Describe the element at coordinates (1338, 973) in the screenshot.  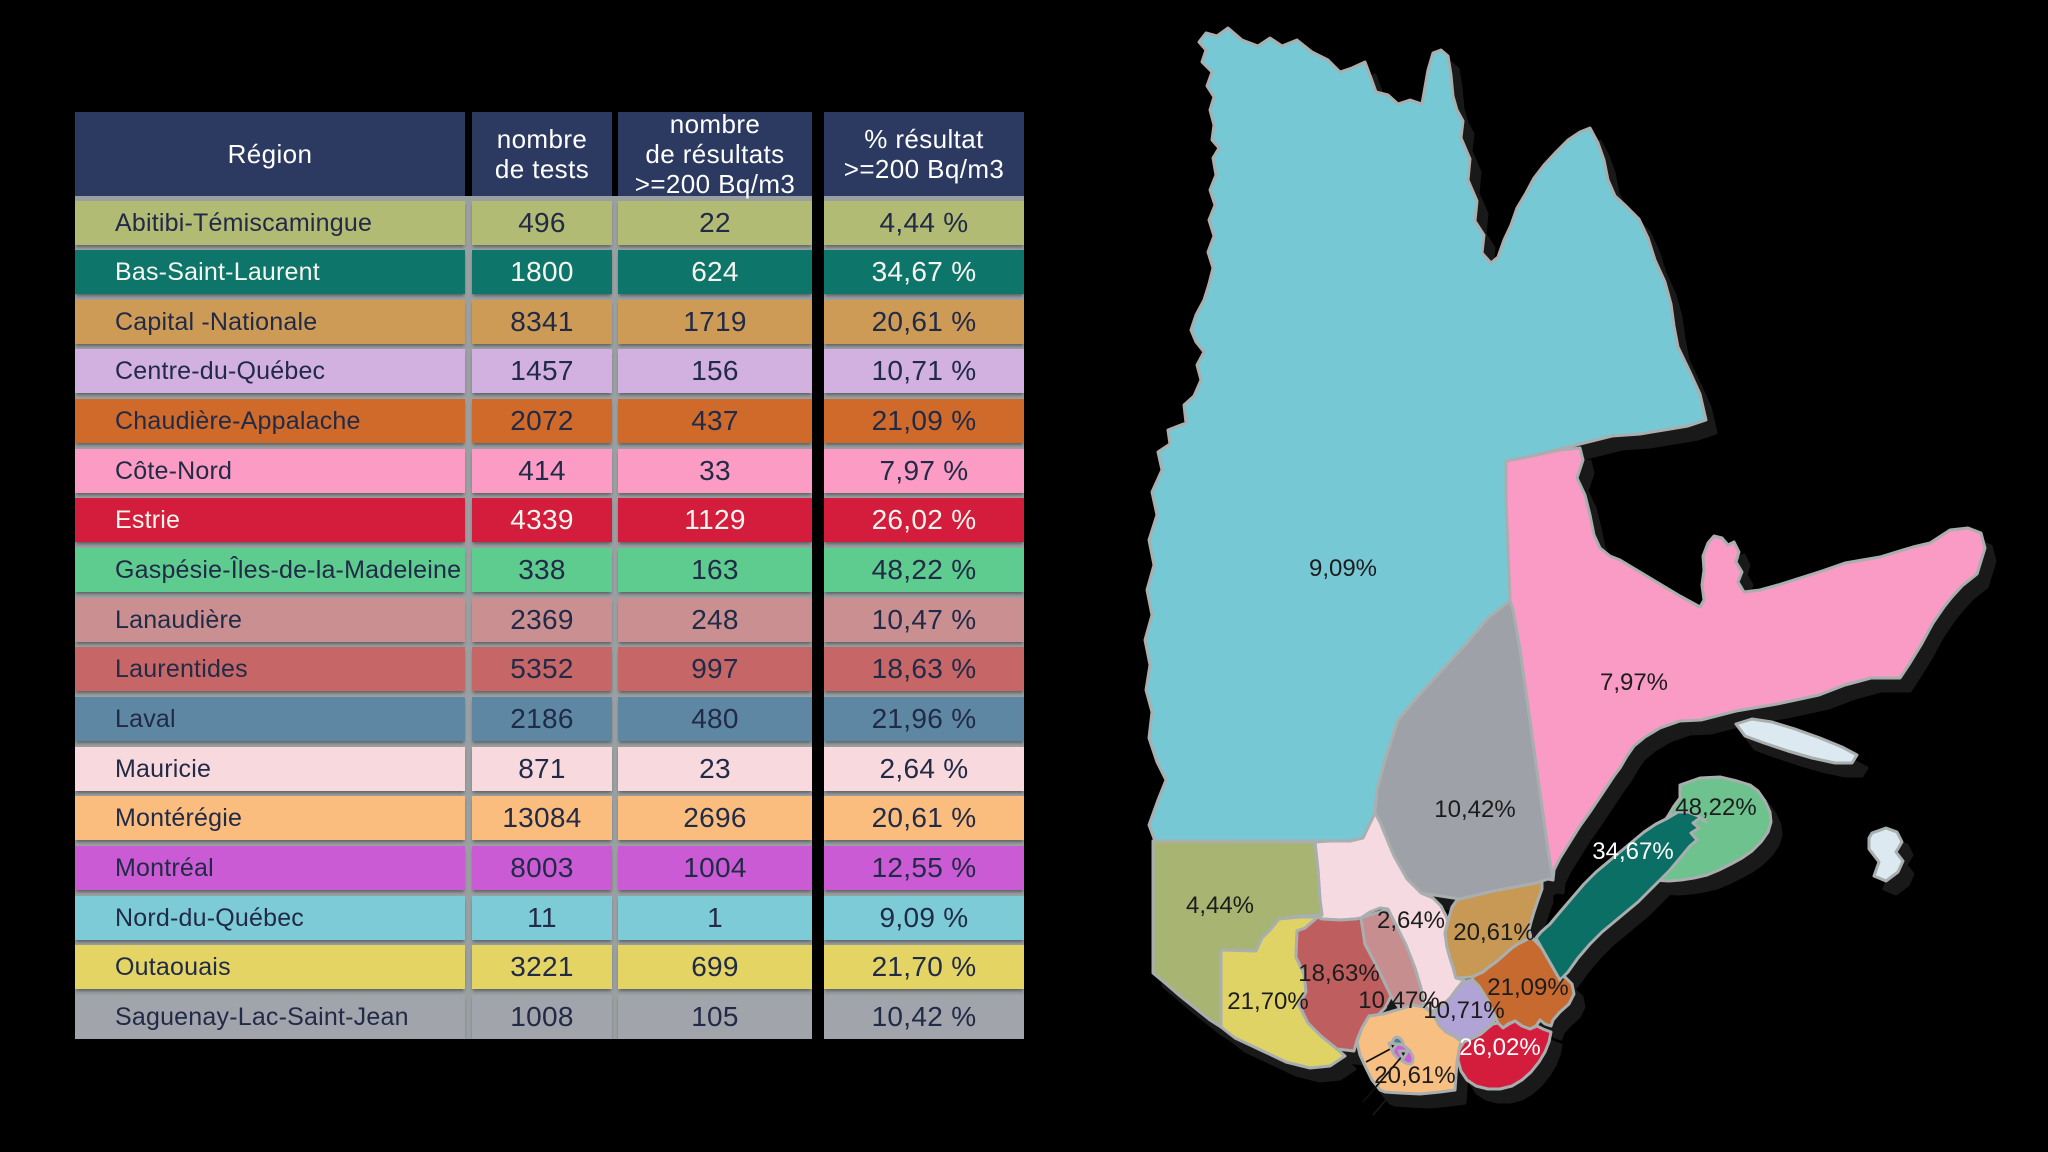
I see `svg-text: 18,63%` at that location.